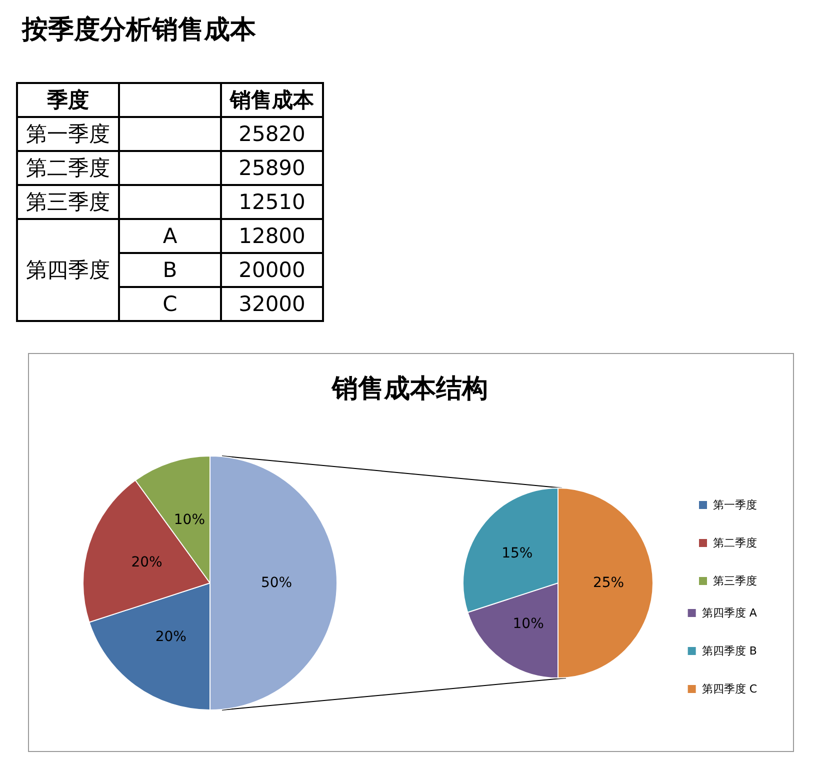  Describe the element at coordinates (517, 553) in the screenshot. I see `data-label: 15%` at that location.